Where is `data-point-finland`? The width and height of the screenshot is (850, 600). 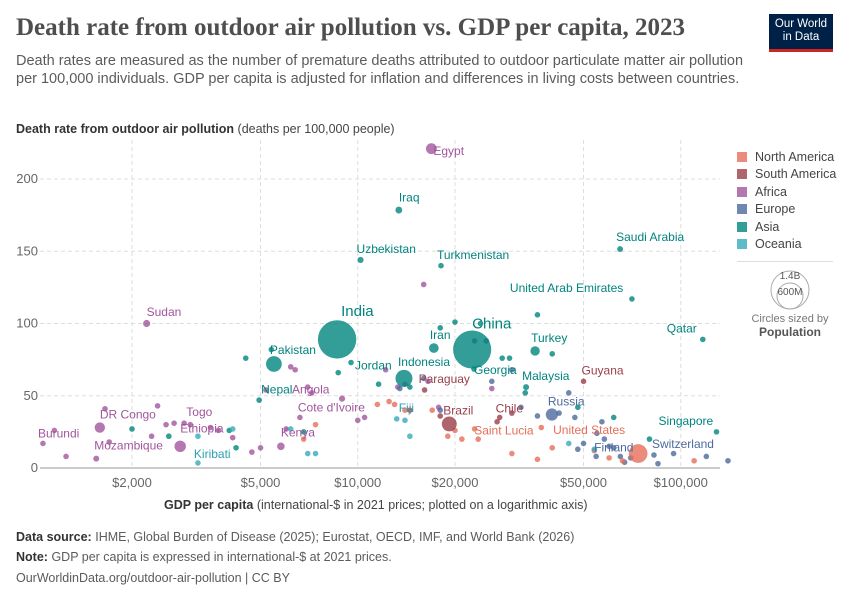 data-point-finland is located at coordinates (596, 456).